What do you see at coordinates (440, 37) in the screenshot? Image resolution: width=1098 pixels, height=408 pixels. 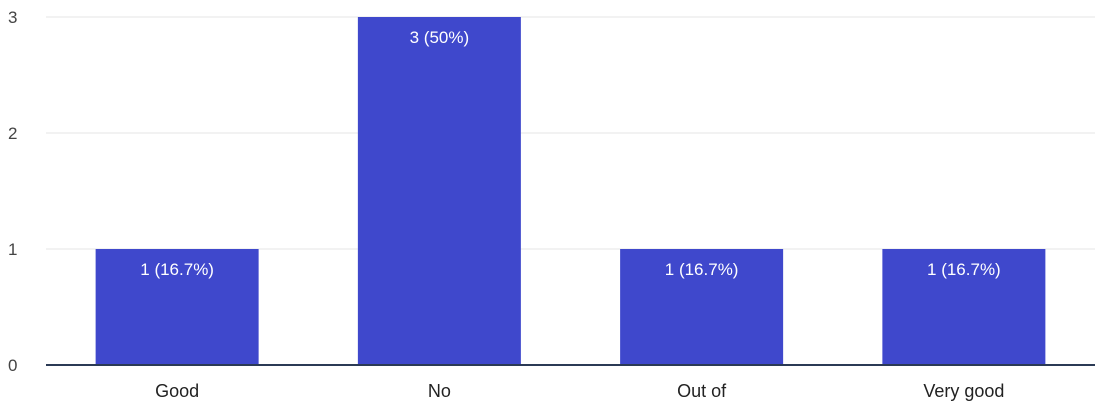 I see `bar-data-label: 3 (50%)` at bounding box center [440, 37].